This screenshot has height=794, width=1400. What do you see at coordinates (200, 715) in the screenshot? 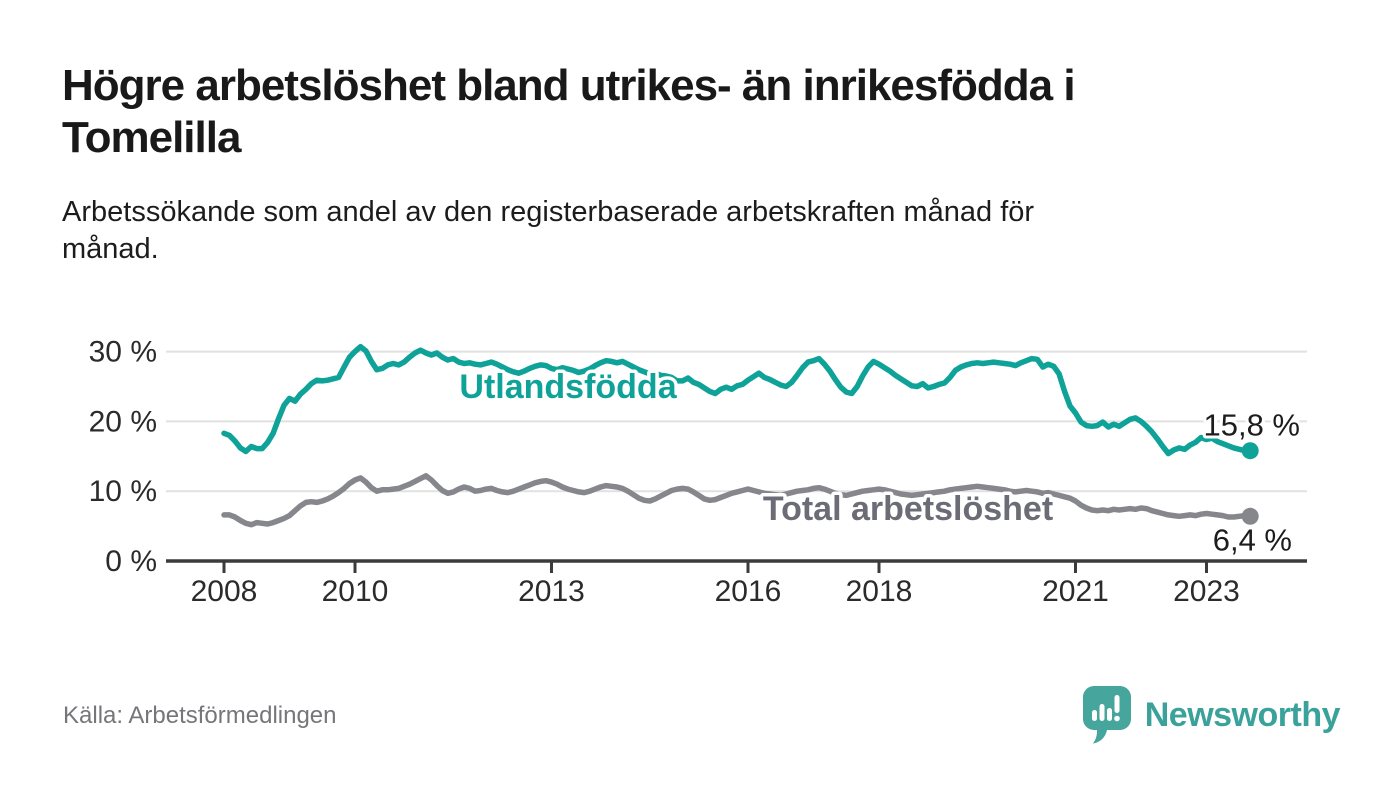
I see `source-label: Källa: Arbetsförmedlingen` at bounding box center [200, 715].